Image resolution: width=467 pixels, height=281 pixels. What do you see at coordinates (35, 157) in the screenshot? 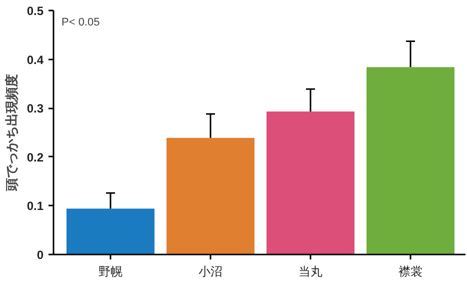
I see `y-tick-label: 0.2` at bounding box center [35, 157].